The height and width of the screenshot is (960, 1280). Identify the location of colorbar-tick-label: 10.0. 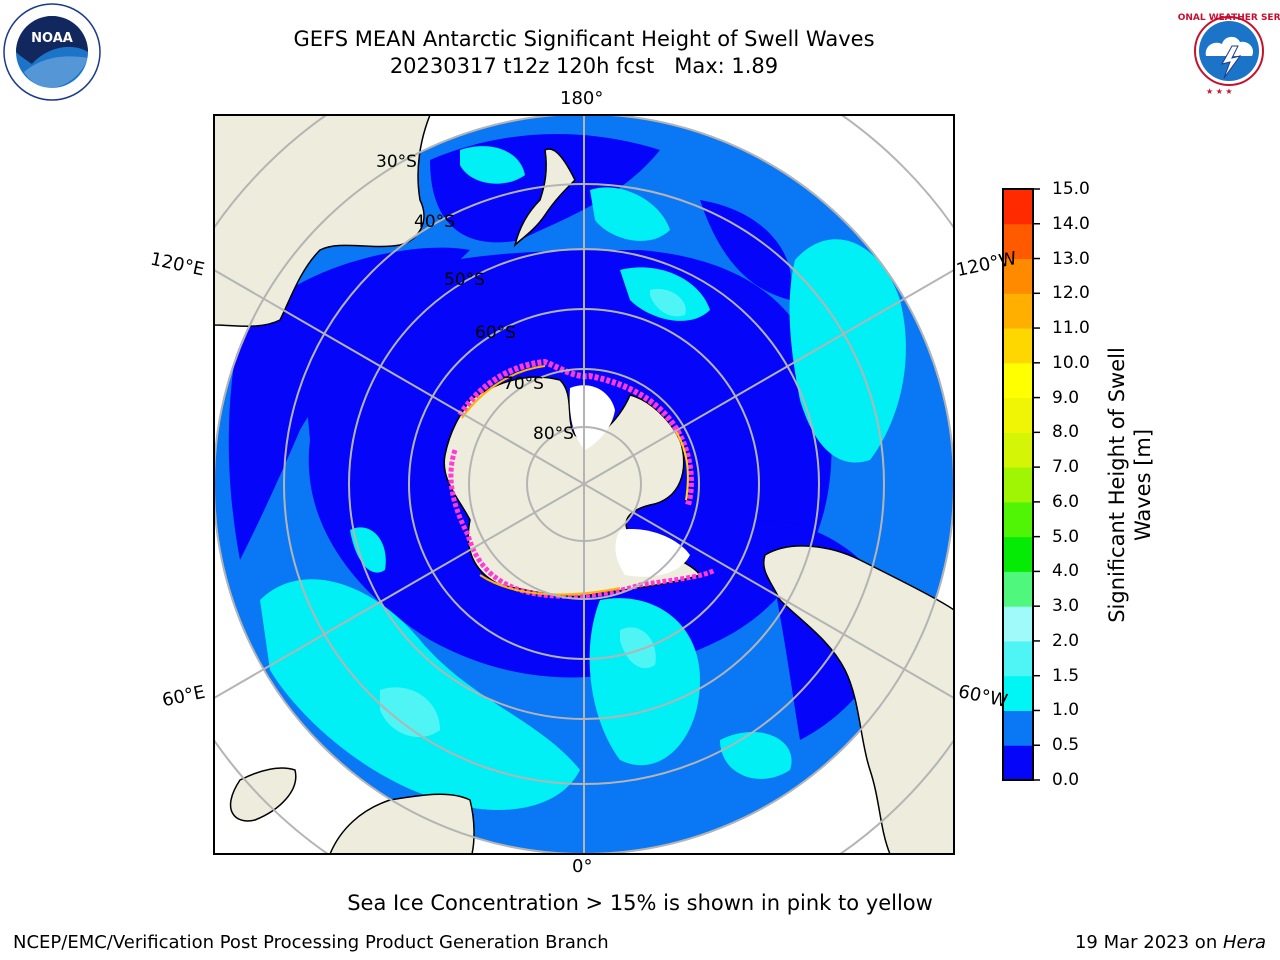
(1071, 362).